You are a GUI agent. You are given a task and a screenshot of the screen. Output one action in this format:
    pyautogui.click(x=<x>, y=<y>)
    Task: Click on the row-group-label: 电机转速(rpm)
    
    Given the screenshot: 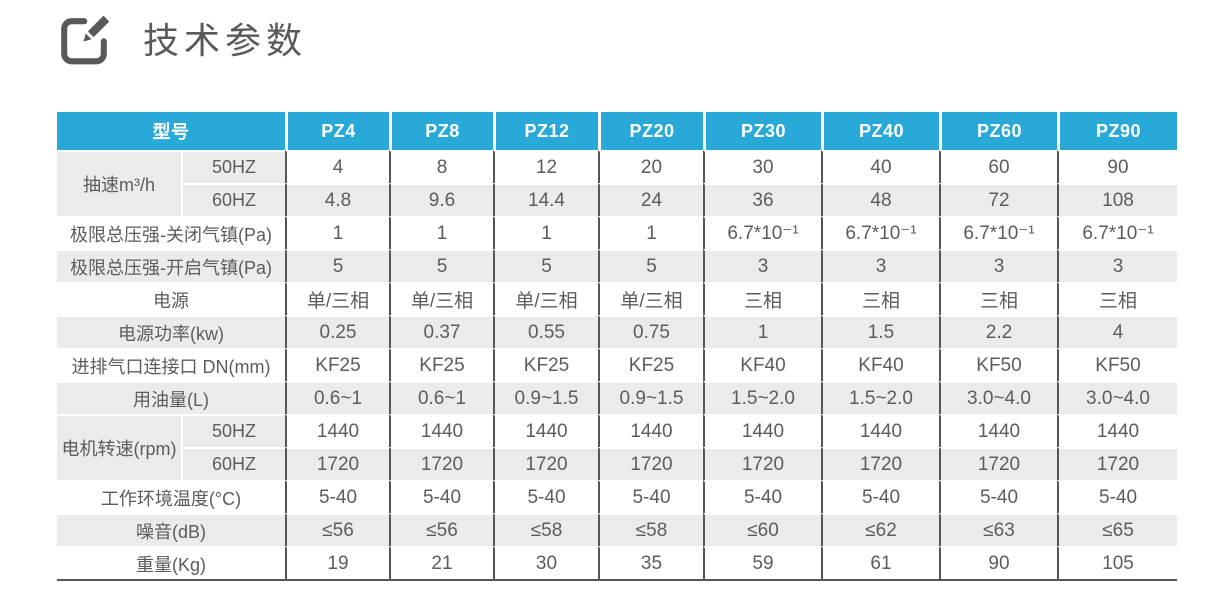 What is the action you would take?
    pyautogui.click(x=119, y=447)
    